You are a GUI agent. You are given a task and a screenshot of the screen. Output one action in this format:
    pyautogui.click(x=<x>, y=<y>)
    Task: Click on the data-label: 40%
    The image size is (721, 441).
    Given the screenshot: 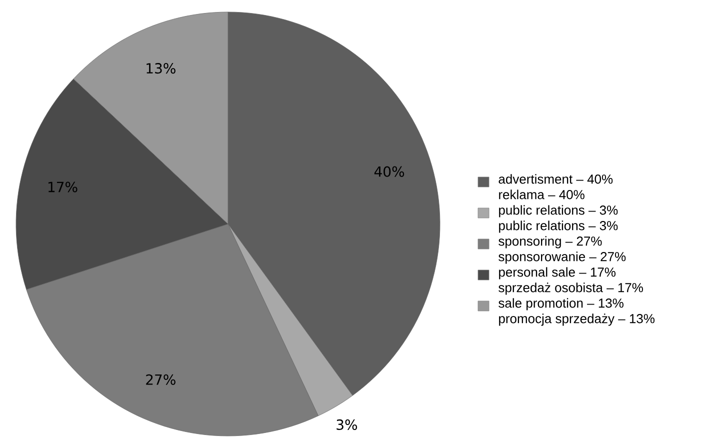 What is the action you would take?
    pyautogui.click(x=389, y=171)
    